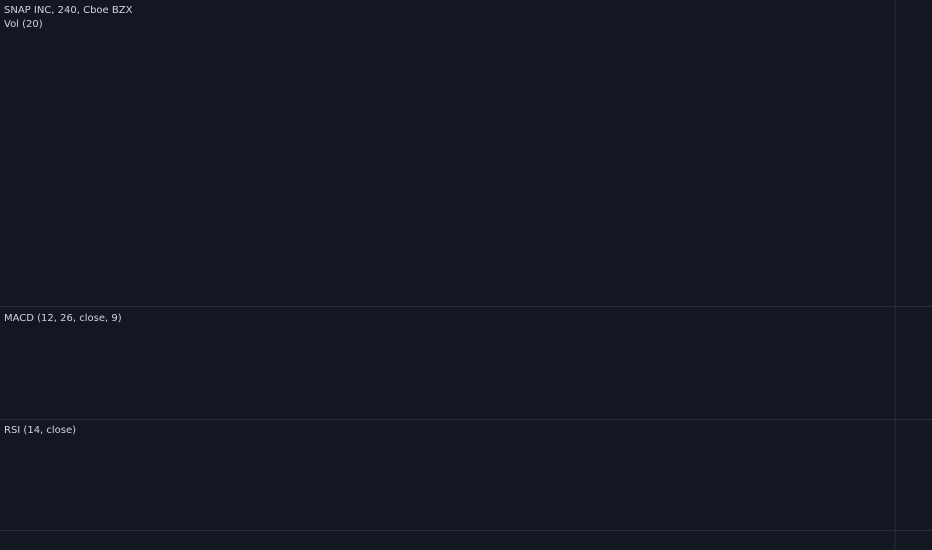 The width and height of the screenshot is (932, 550). Describe the element at coordinates (63, 318) in the screenshot. I see `macd-title: MACD (12, 26, close, 9)` at that location.